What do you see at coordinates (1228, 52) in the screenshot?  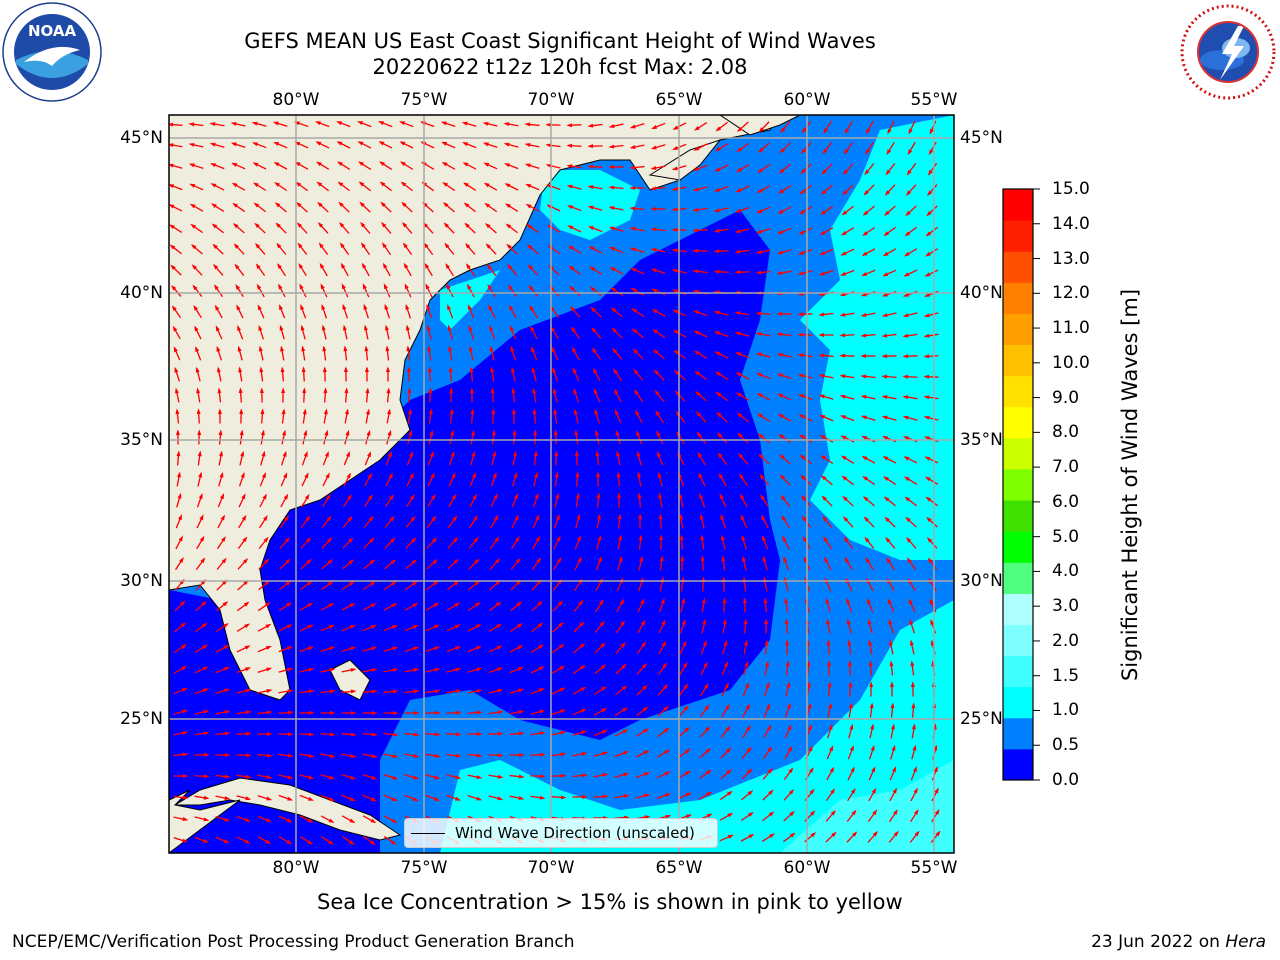 I see `nws-logo` at bounding box center [1228, 52].